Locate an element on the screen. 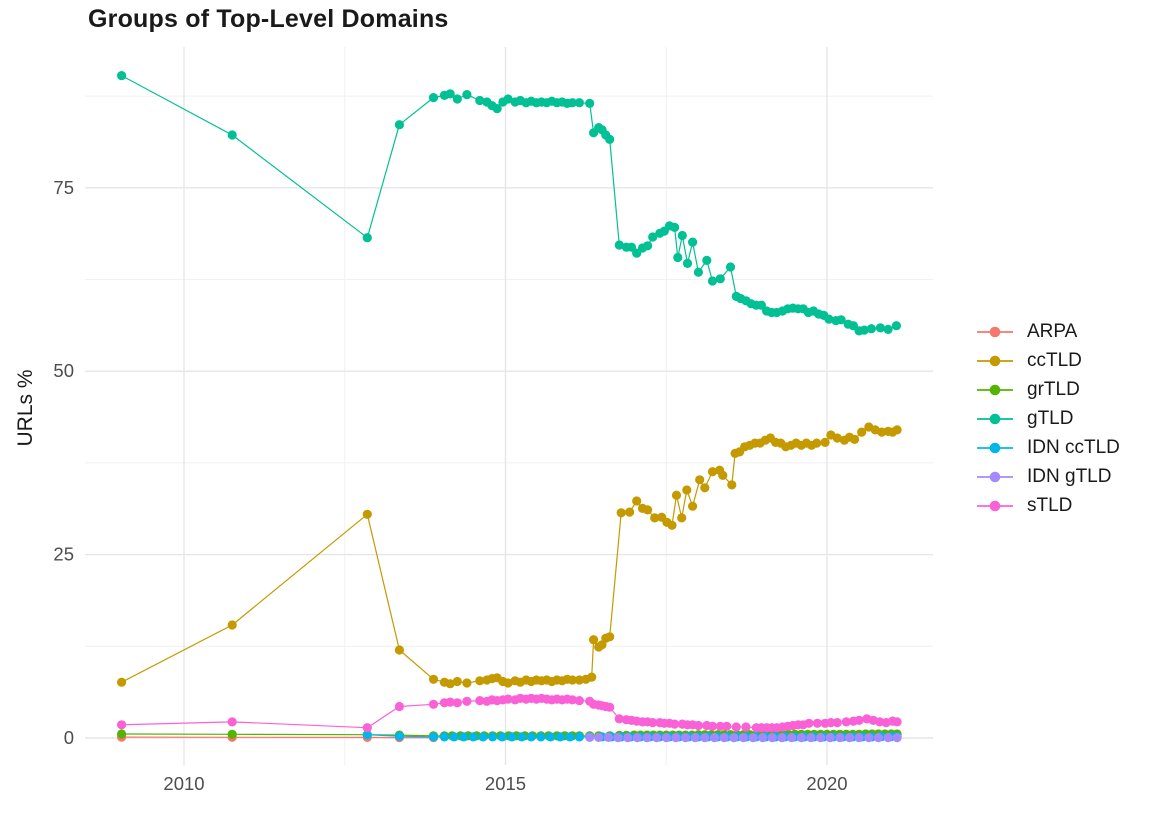  legend-label: gTLD is located at coordinates (1050, 418).